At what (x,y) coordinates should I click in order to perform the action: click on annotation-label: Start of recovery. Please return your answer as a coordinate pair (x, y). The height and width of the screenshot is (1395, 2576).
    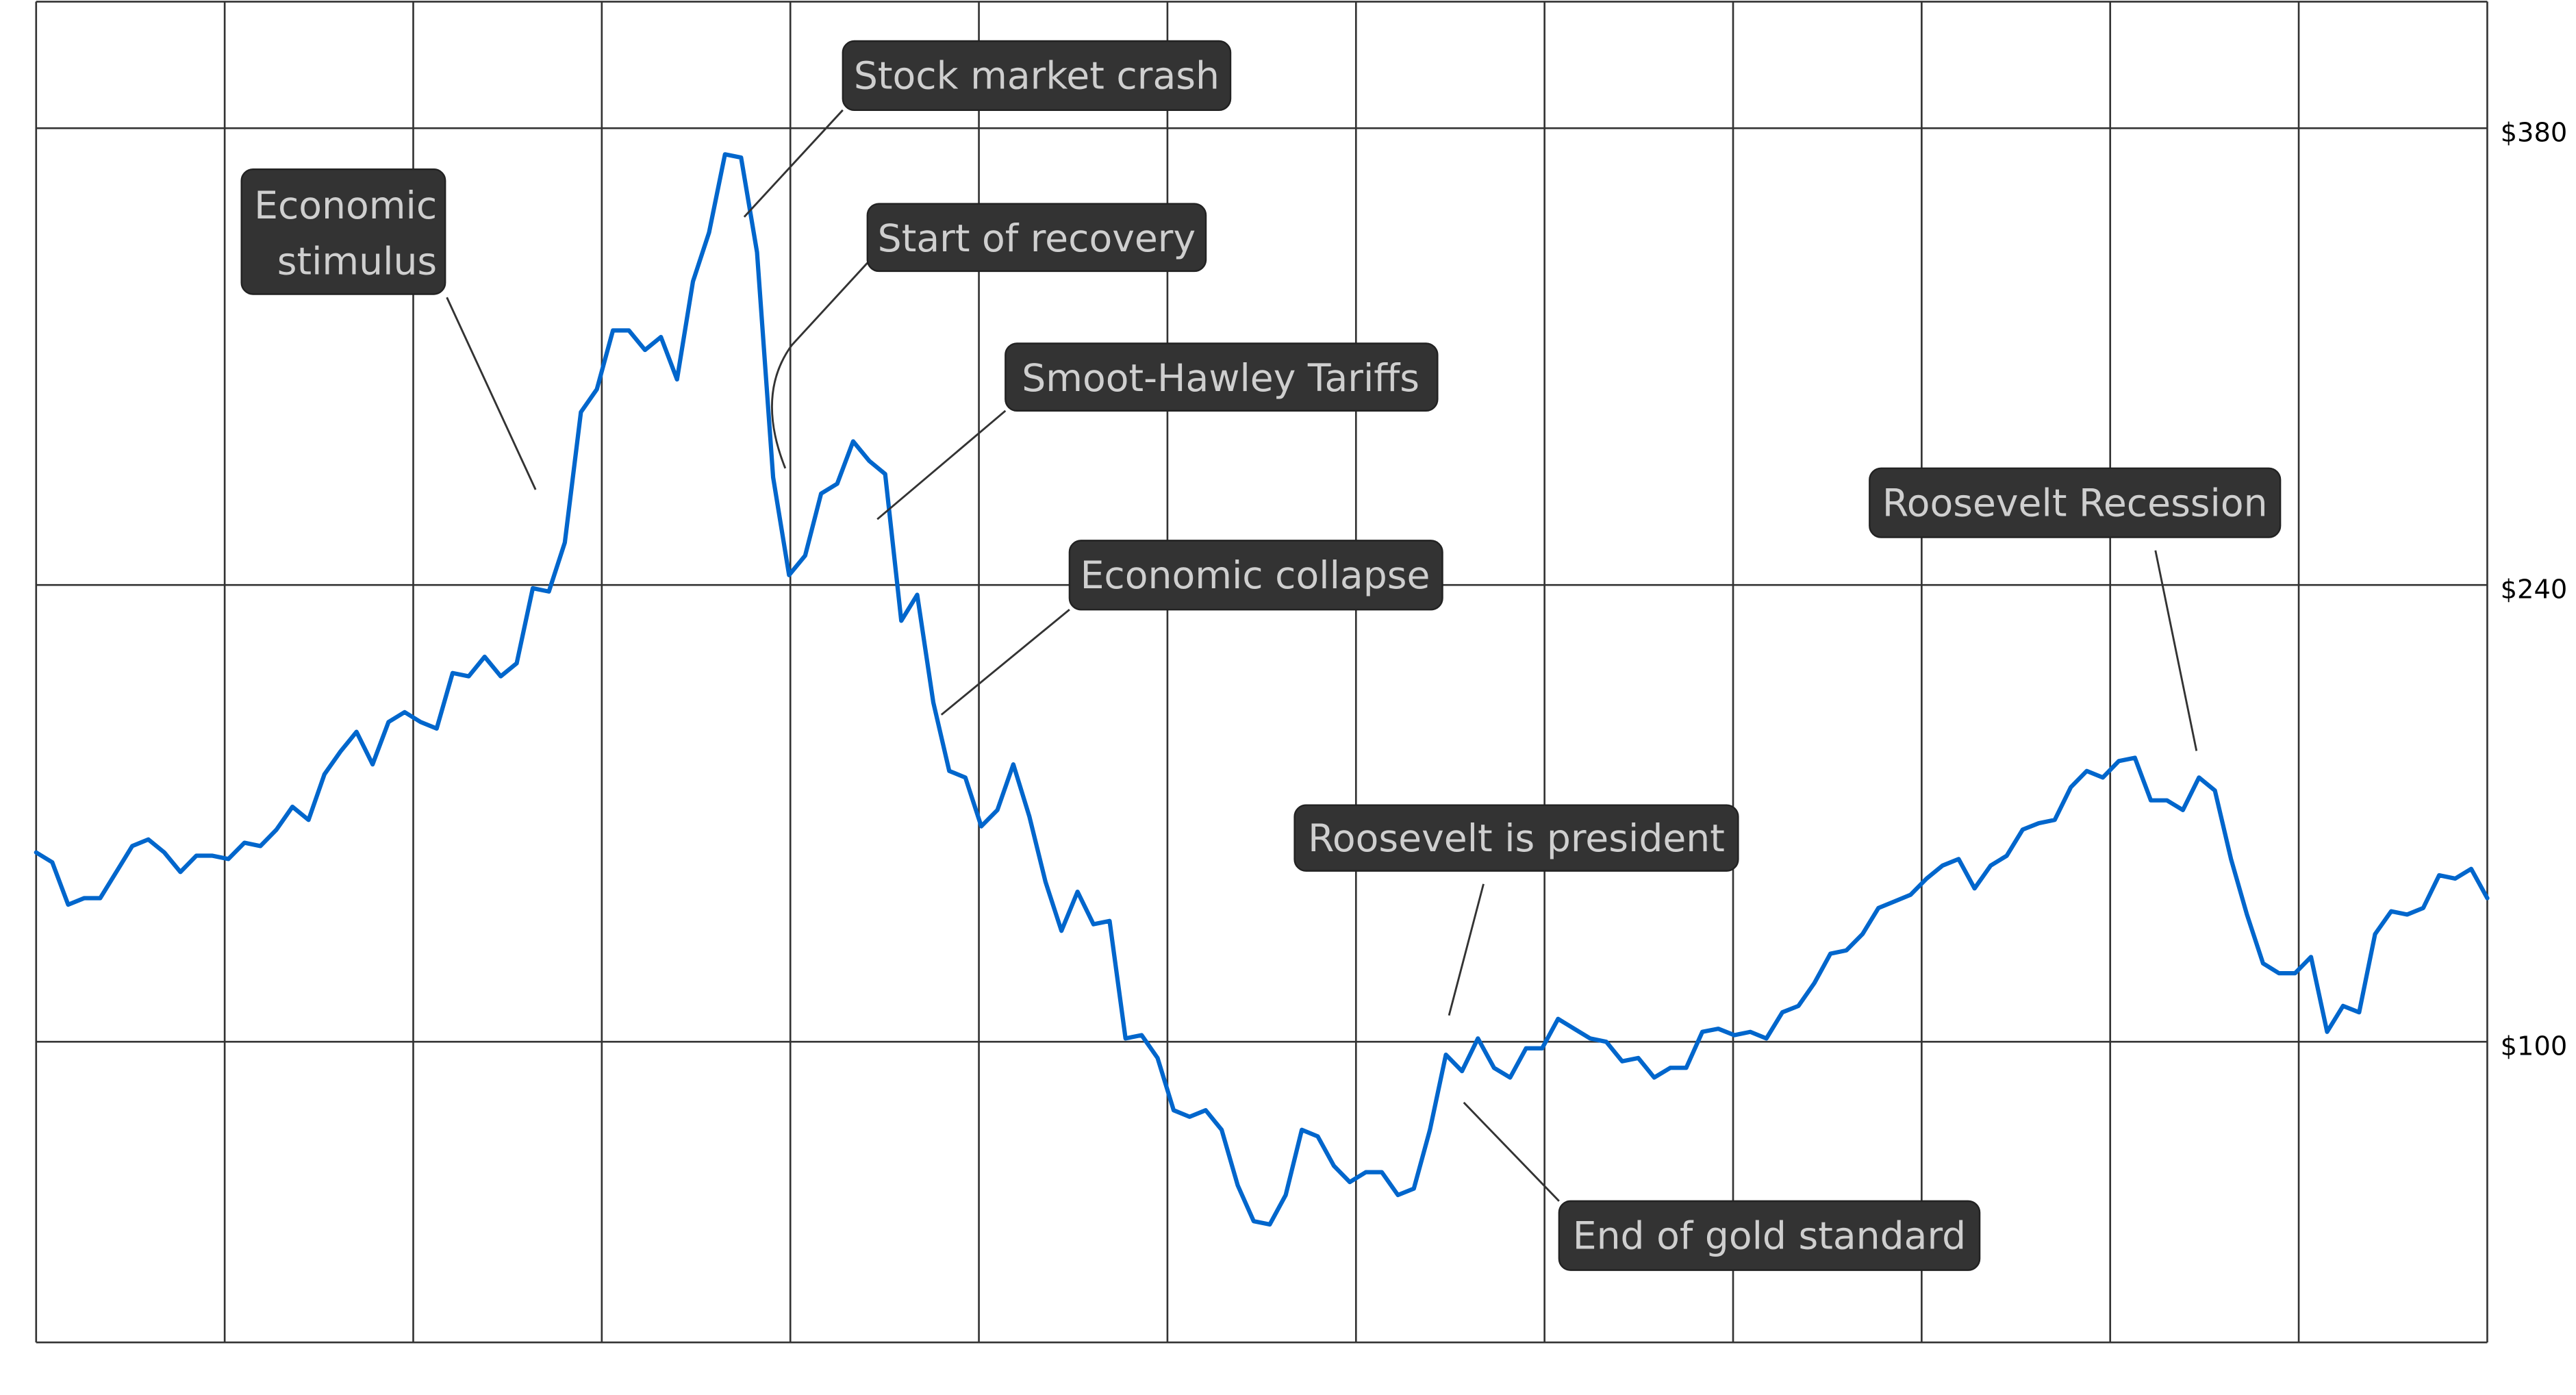
    Looking at the image, I should click on (1037, 239).